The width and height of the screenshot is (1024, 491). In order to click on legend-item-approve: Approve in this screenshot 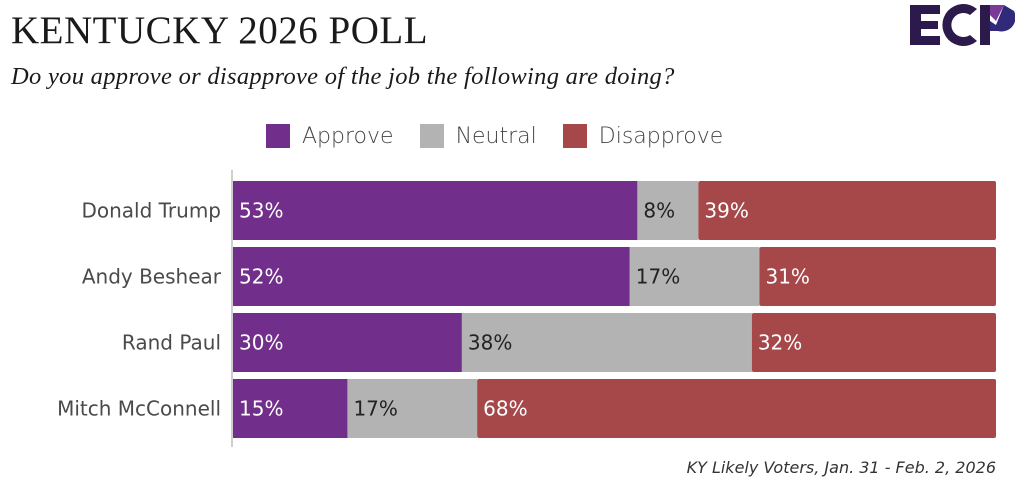, I will do `click(330, 136)`.